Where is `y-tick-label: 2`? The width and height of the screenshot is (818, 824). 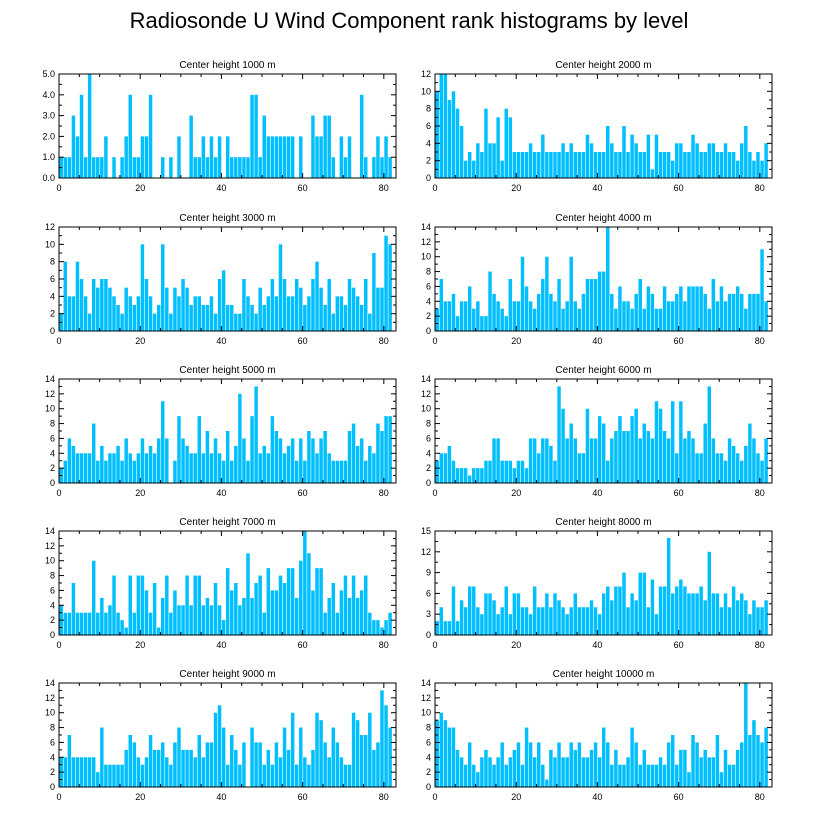 y-tick-label: 2 is located at coordinates (428, 316).